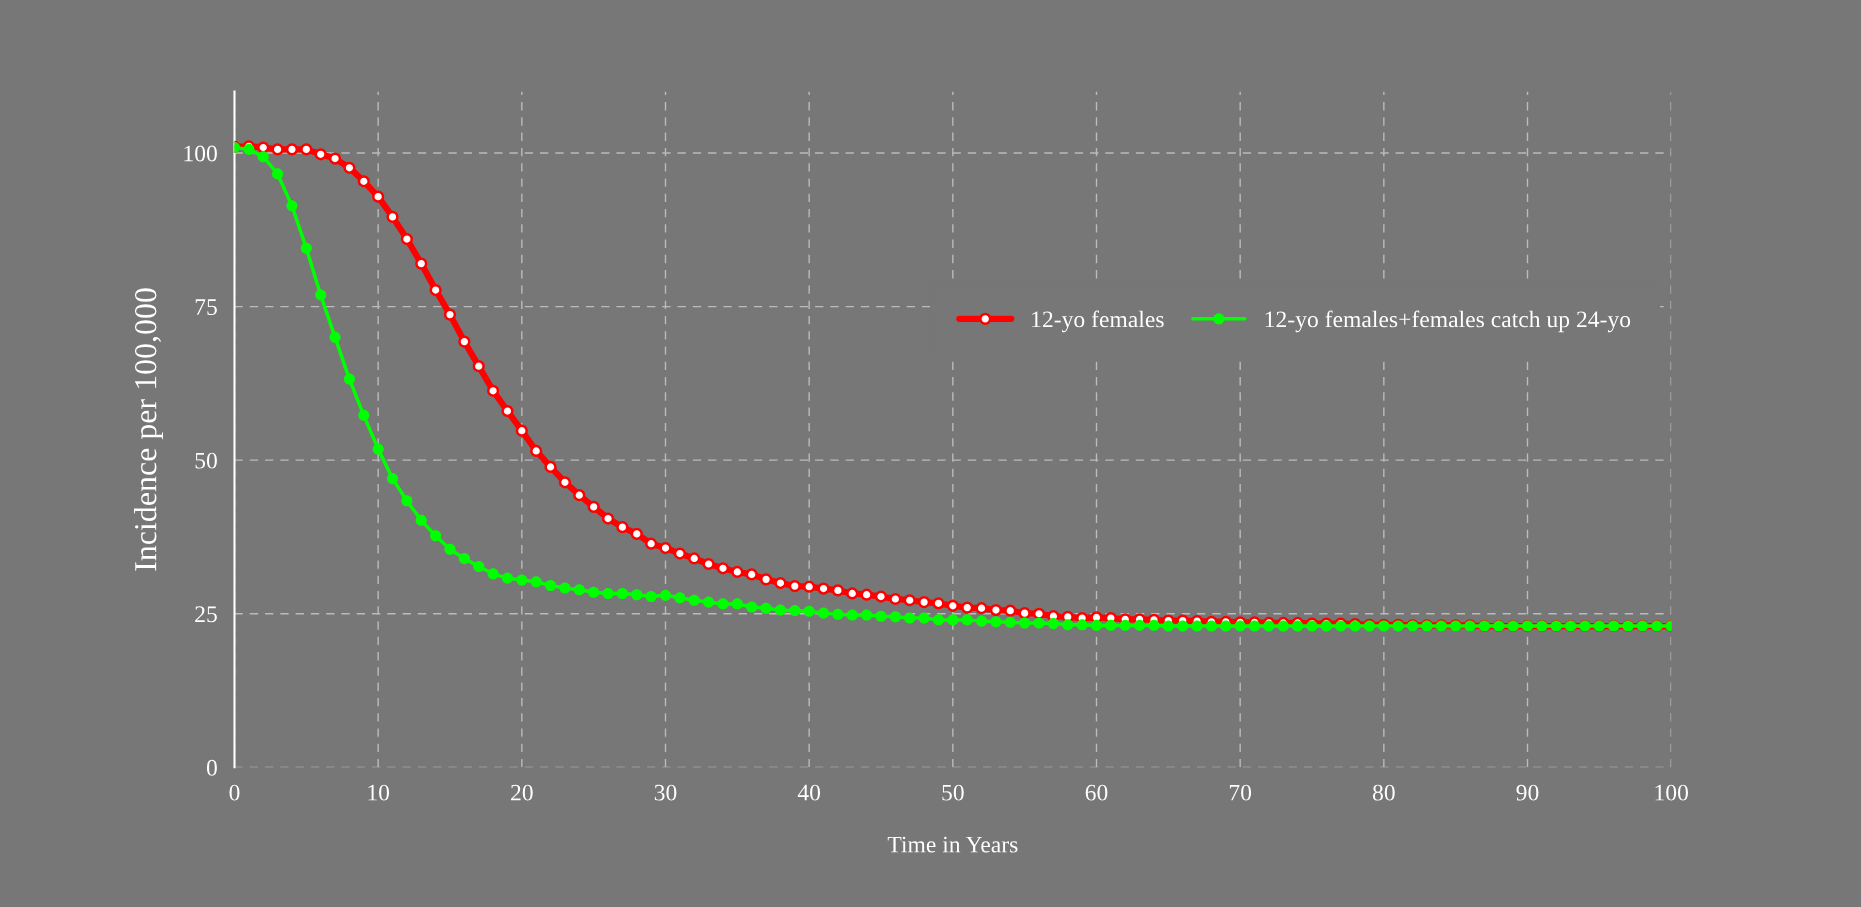  Describe the element at coordinates (1448, 321) in the screenshot. I see `legend-label: 12-yo females+females catch up 24-yo` at that location.